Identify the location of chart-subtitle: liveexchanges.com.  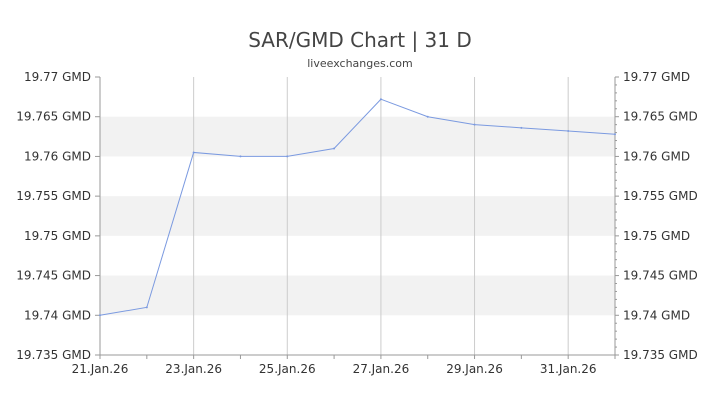
(359, 63).